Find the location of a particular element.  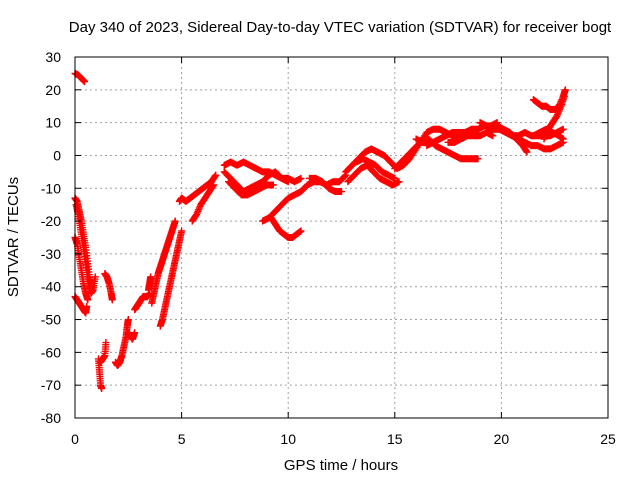

x-axis-label: GPS time / hours is located at coordinates (341, 465).